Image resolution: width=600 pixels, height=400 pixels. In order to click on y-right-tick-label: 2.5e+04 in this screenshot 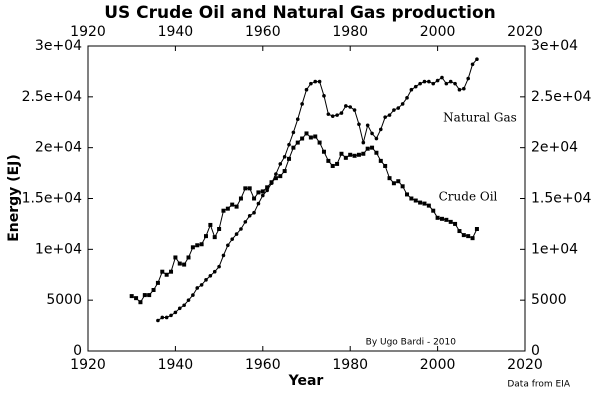, I will do `click(561, 97)`.